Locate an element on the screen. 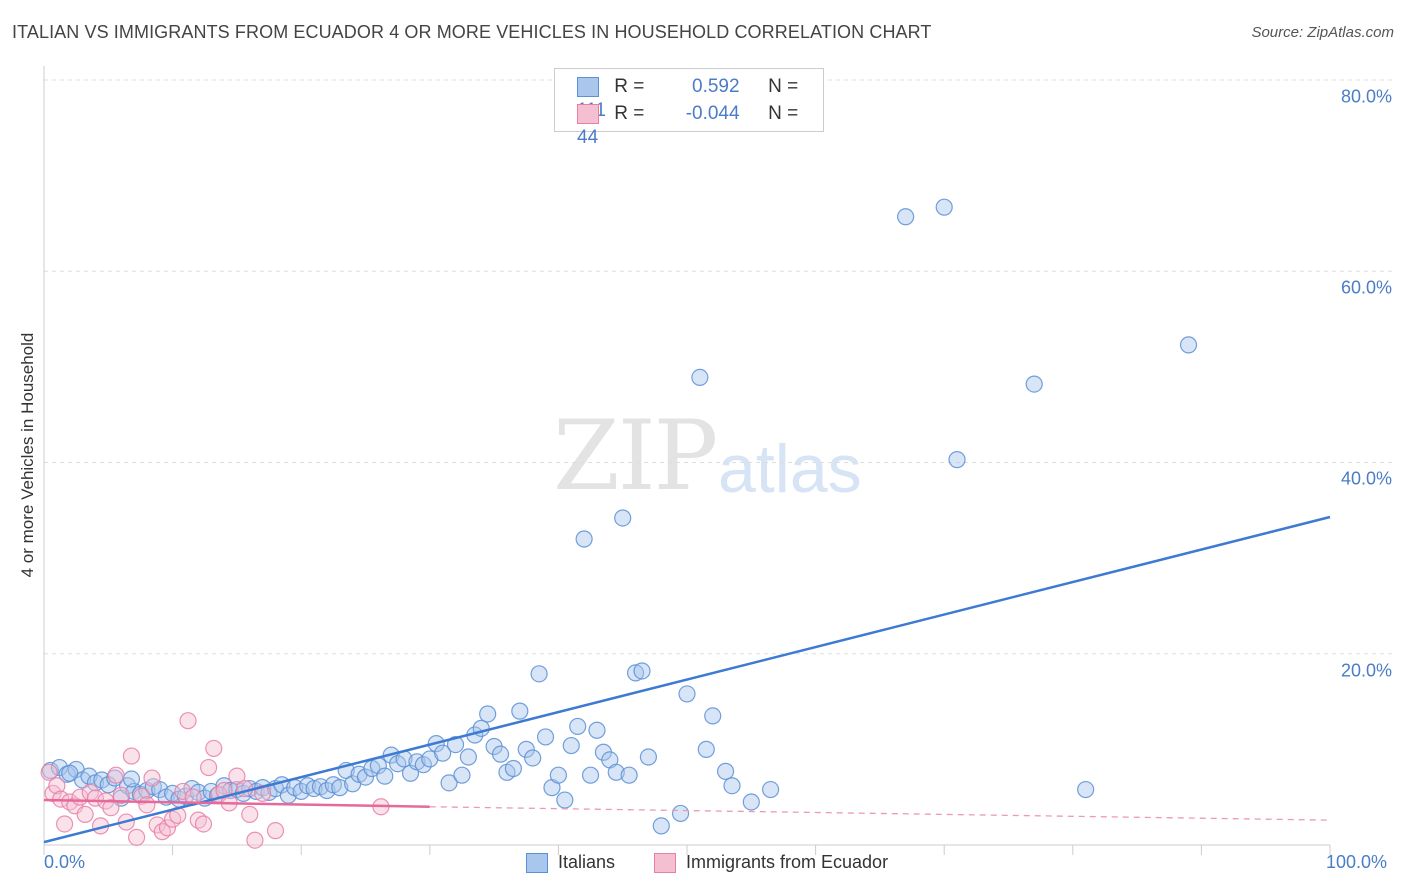 The width and height of the screenshot is (1406, 892). legend-r-value-ecuador: -0.044 is located at coordinates (712, 113).